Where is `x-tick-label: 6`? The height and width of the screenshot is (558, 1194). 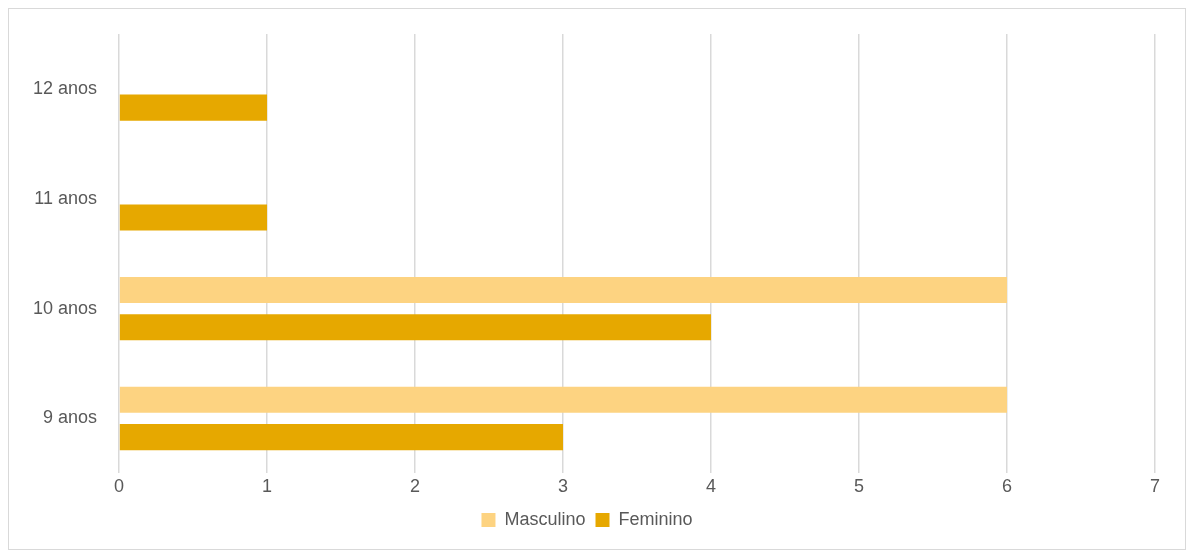 x-tick-label: 6 is located at coordinates (1007, 486).